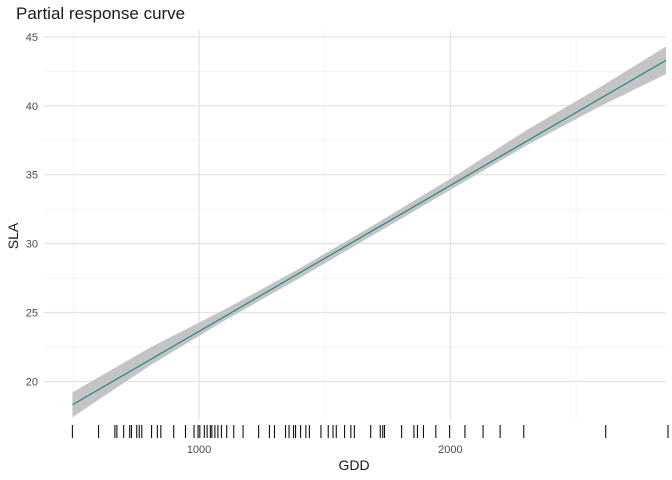 The width and height of the screenshot is (672, 480). I want to click on x-tick-labels: 1000 2000, so click(325, 450).